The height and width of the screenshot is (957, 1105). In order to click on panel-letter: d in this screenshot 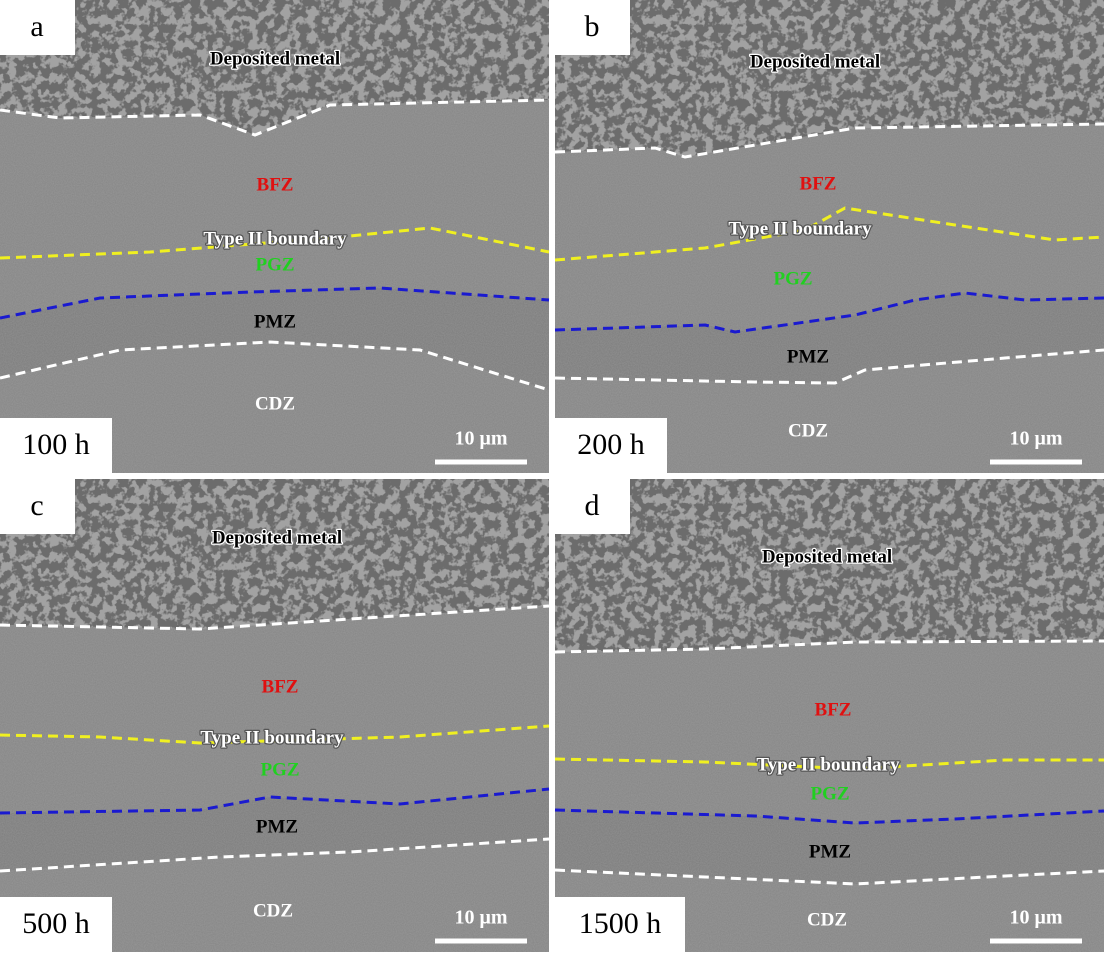, I will do `click(592, 505)`.